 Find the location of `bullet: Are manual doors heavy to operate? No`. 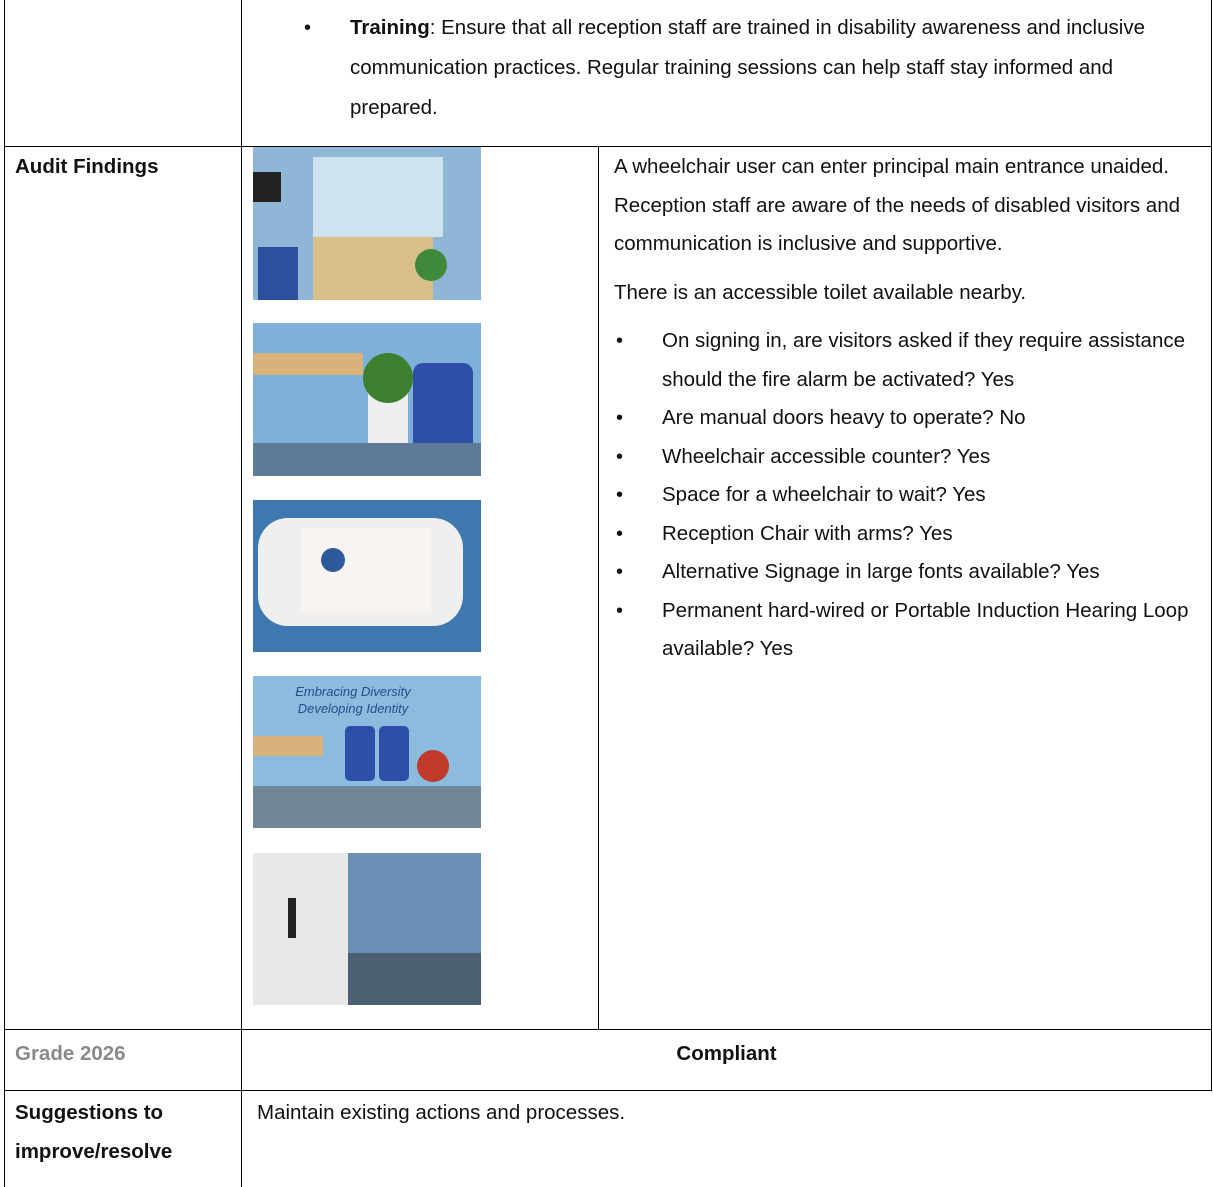

bullet: Are manual doors heavy to operate? No is located at coordinates (907, 418).